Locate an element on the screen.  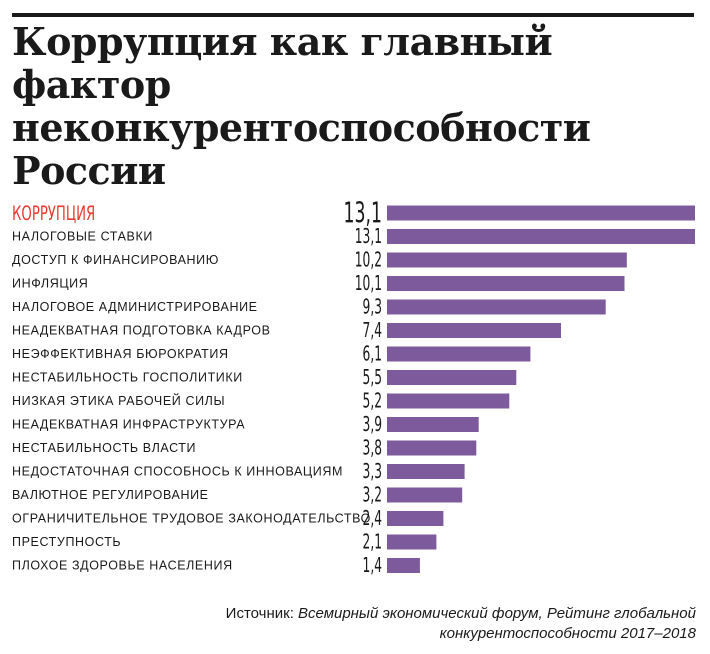
value-label: 2,1 is located at coordinates (372, 542).